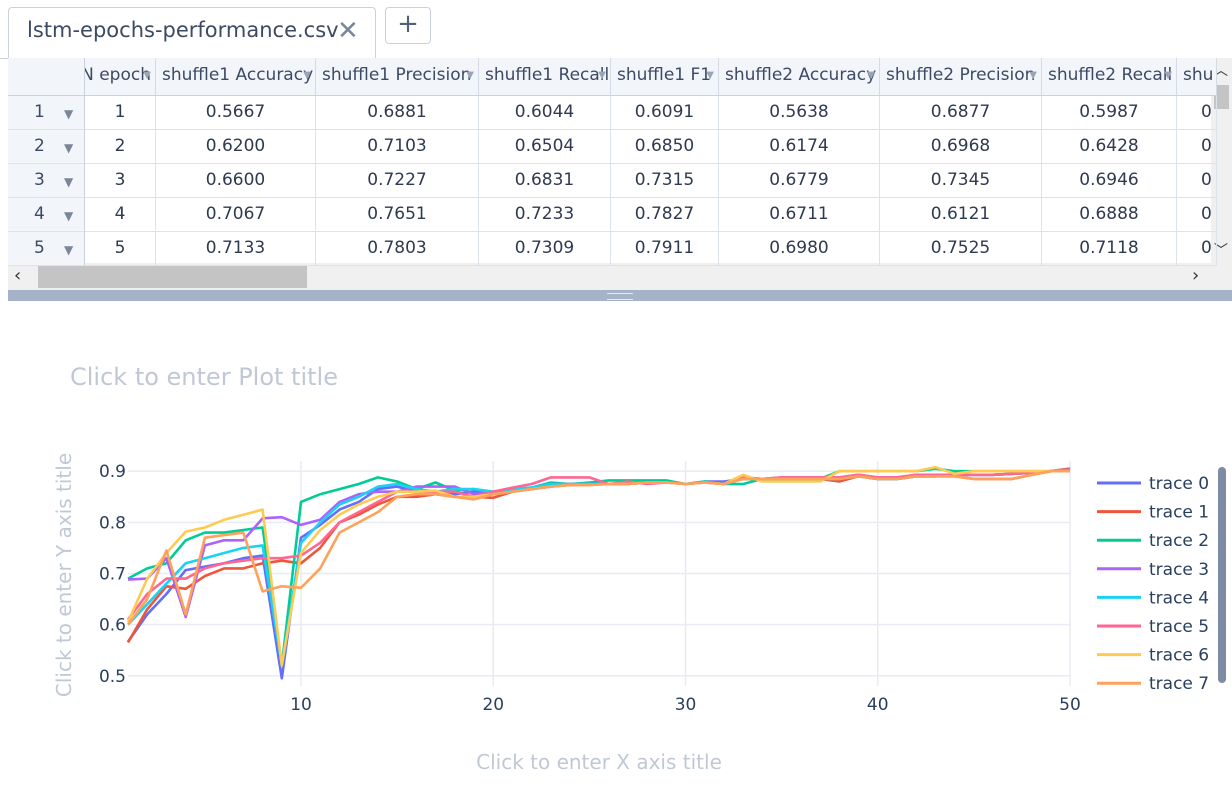 This screenshot has height=788, width=1232. I want to click on legend-item-label: trace 3, so click(1179, 570).